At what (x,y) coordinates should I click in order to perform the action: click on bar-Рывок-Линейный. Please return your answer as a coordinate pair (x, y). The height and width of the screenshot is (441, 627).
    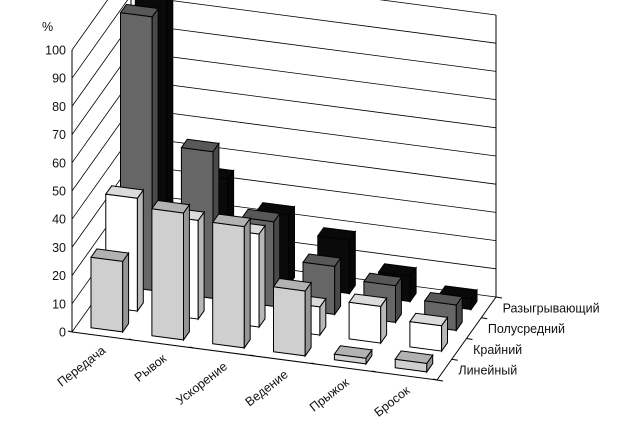
    Looking at the image, I should click on (171, 270).